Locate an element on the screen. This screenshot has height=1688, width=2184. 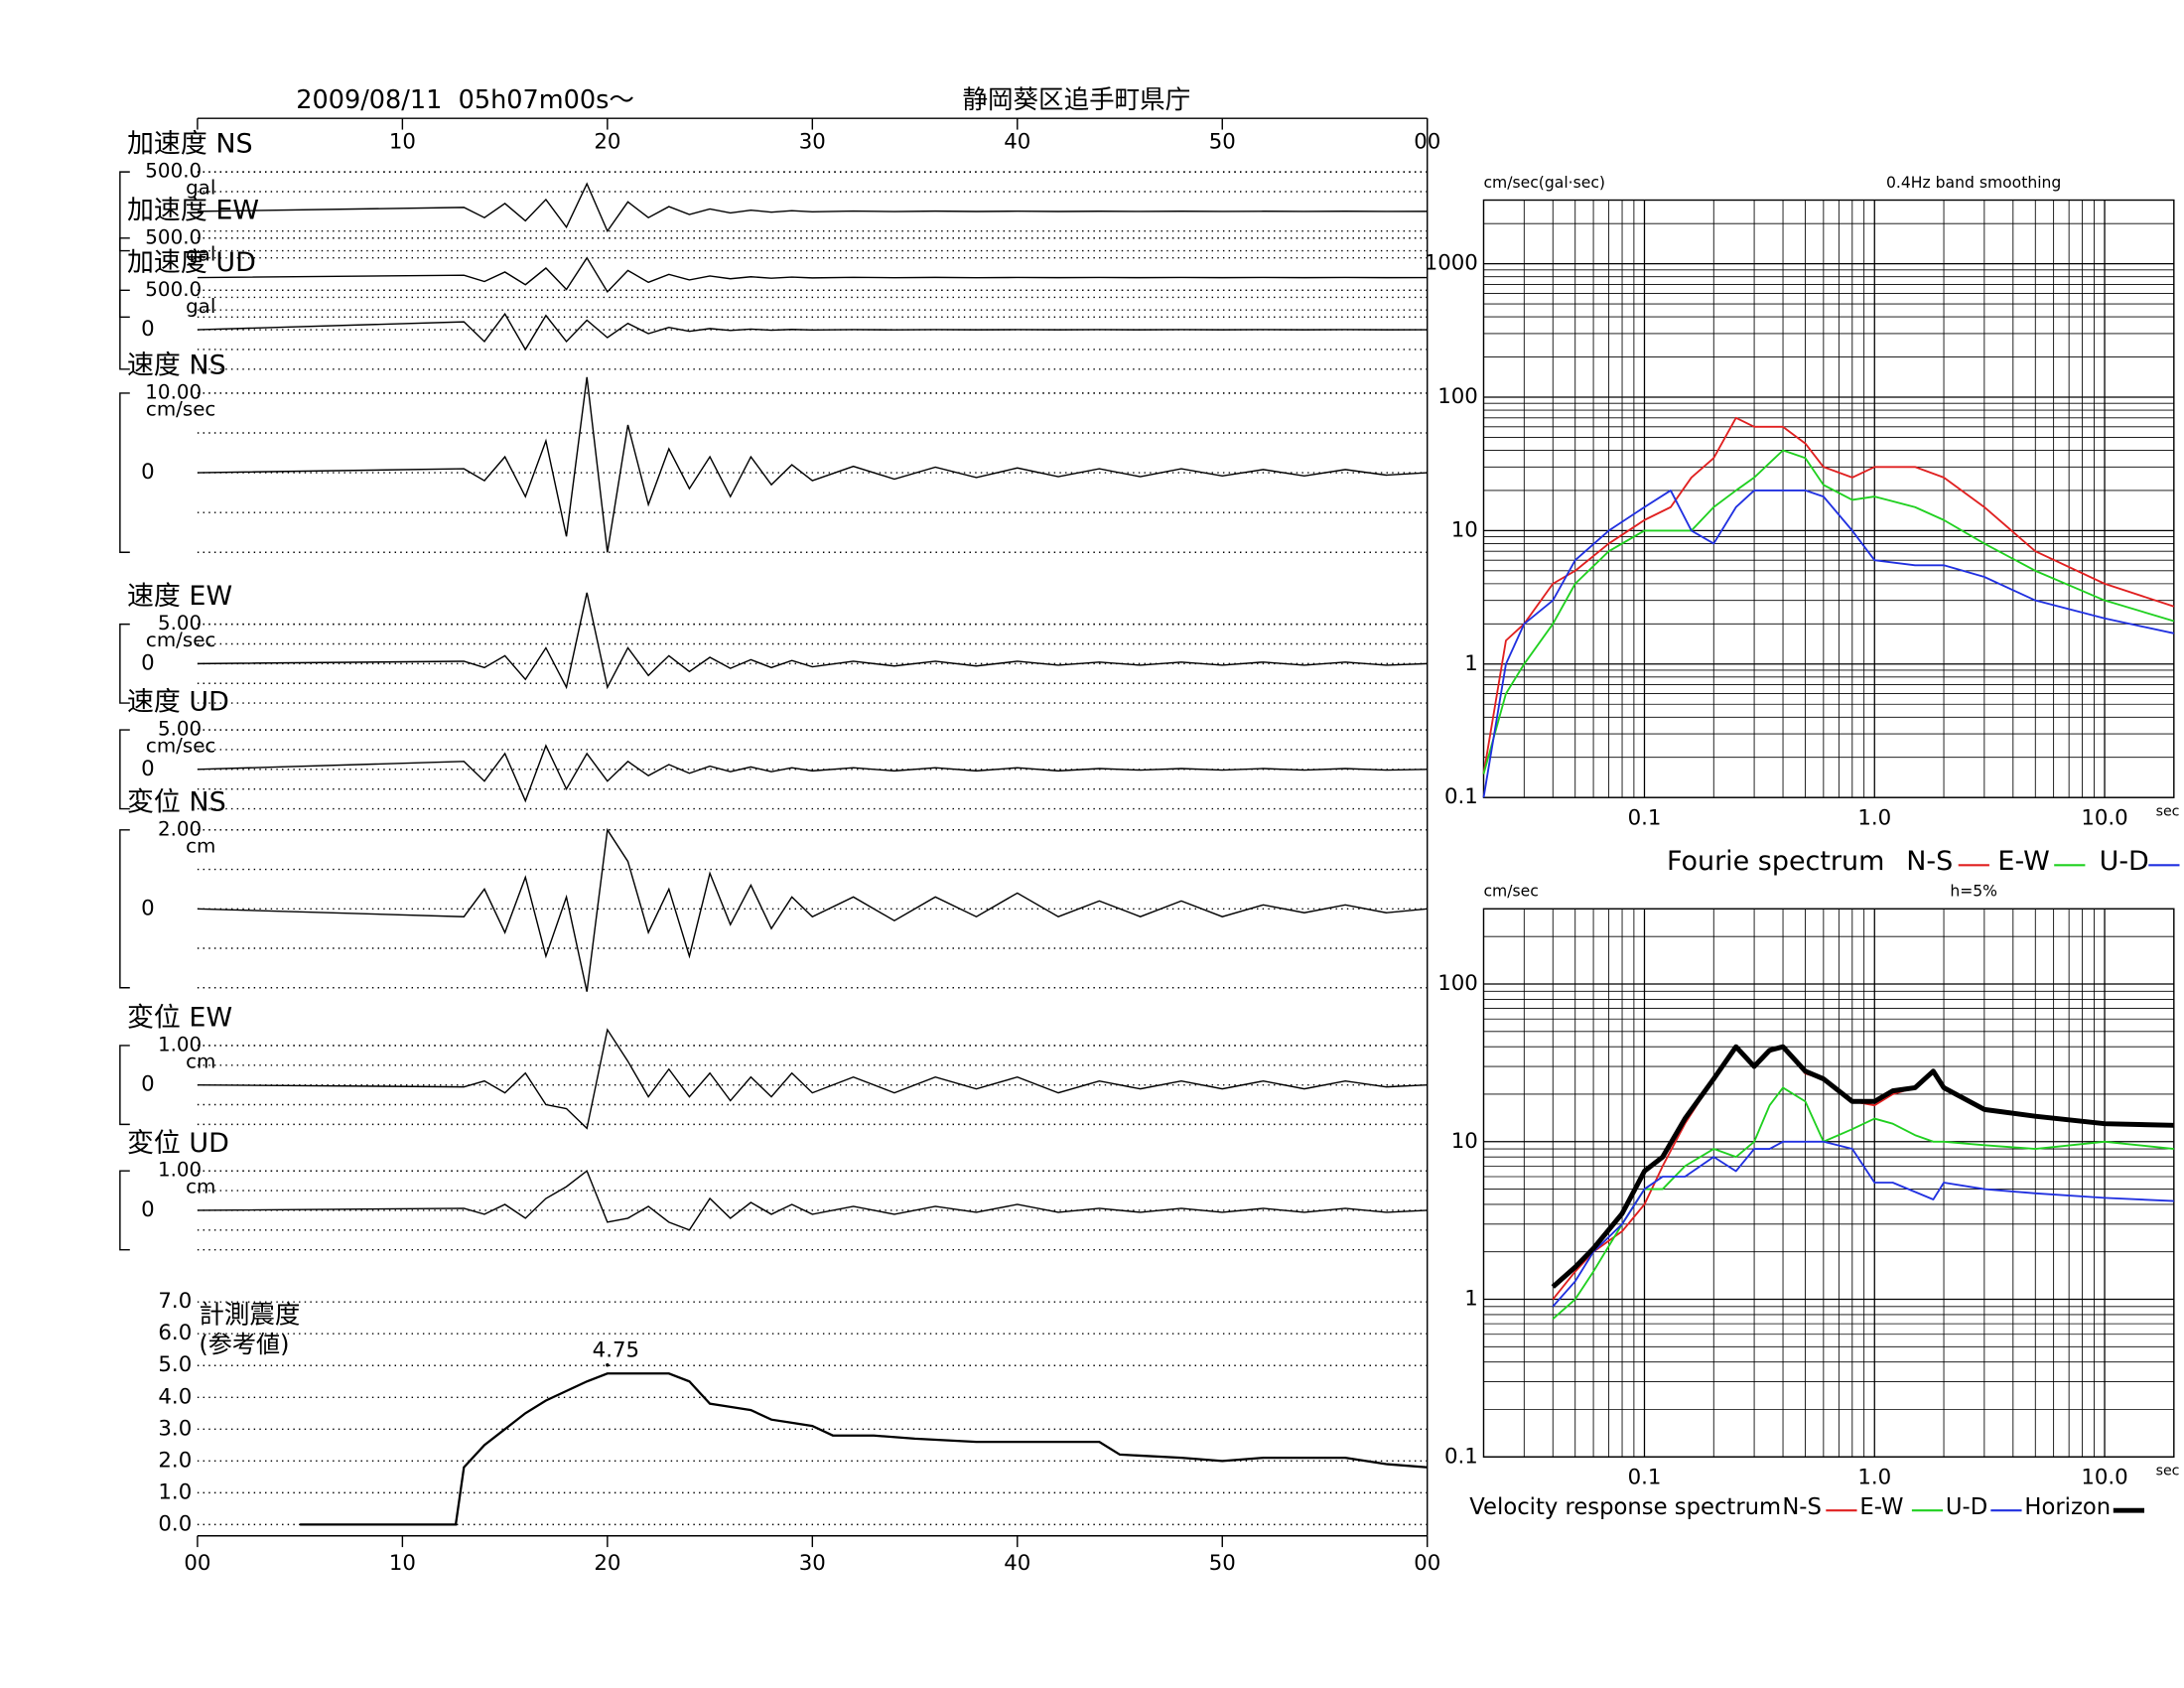
datetime: 2009/08/11 05h07m00s〜 is located at coordinates (465, 100).